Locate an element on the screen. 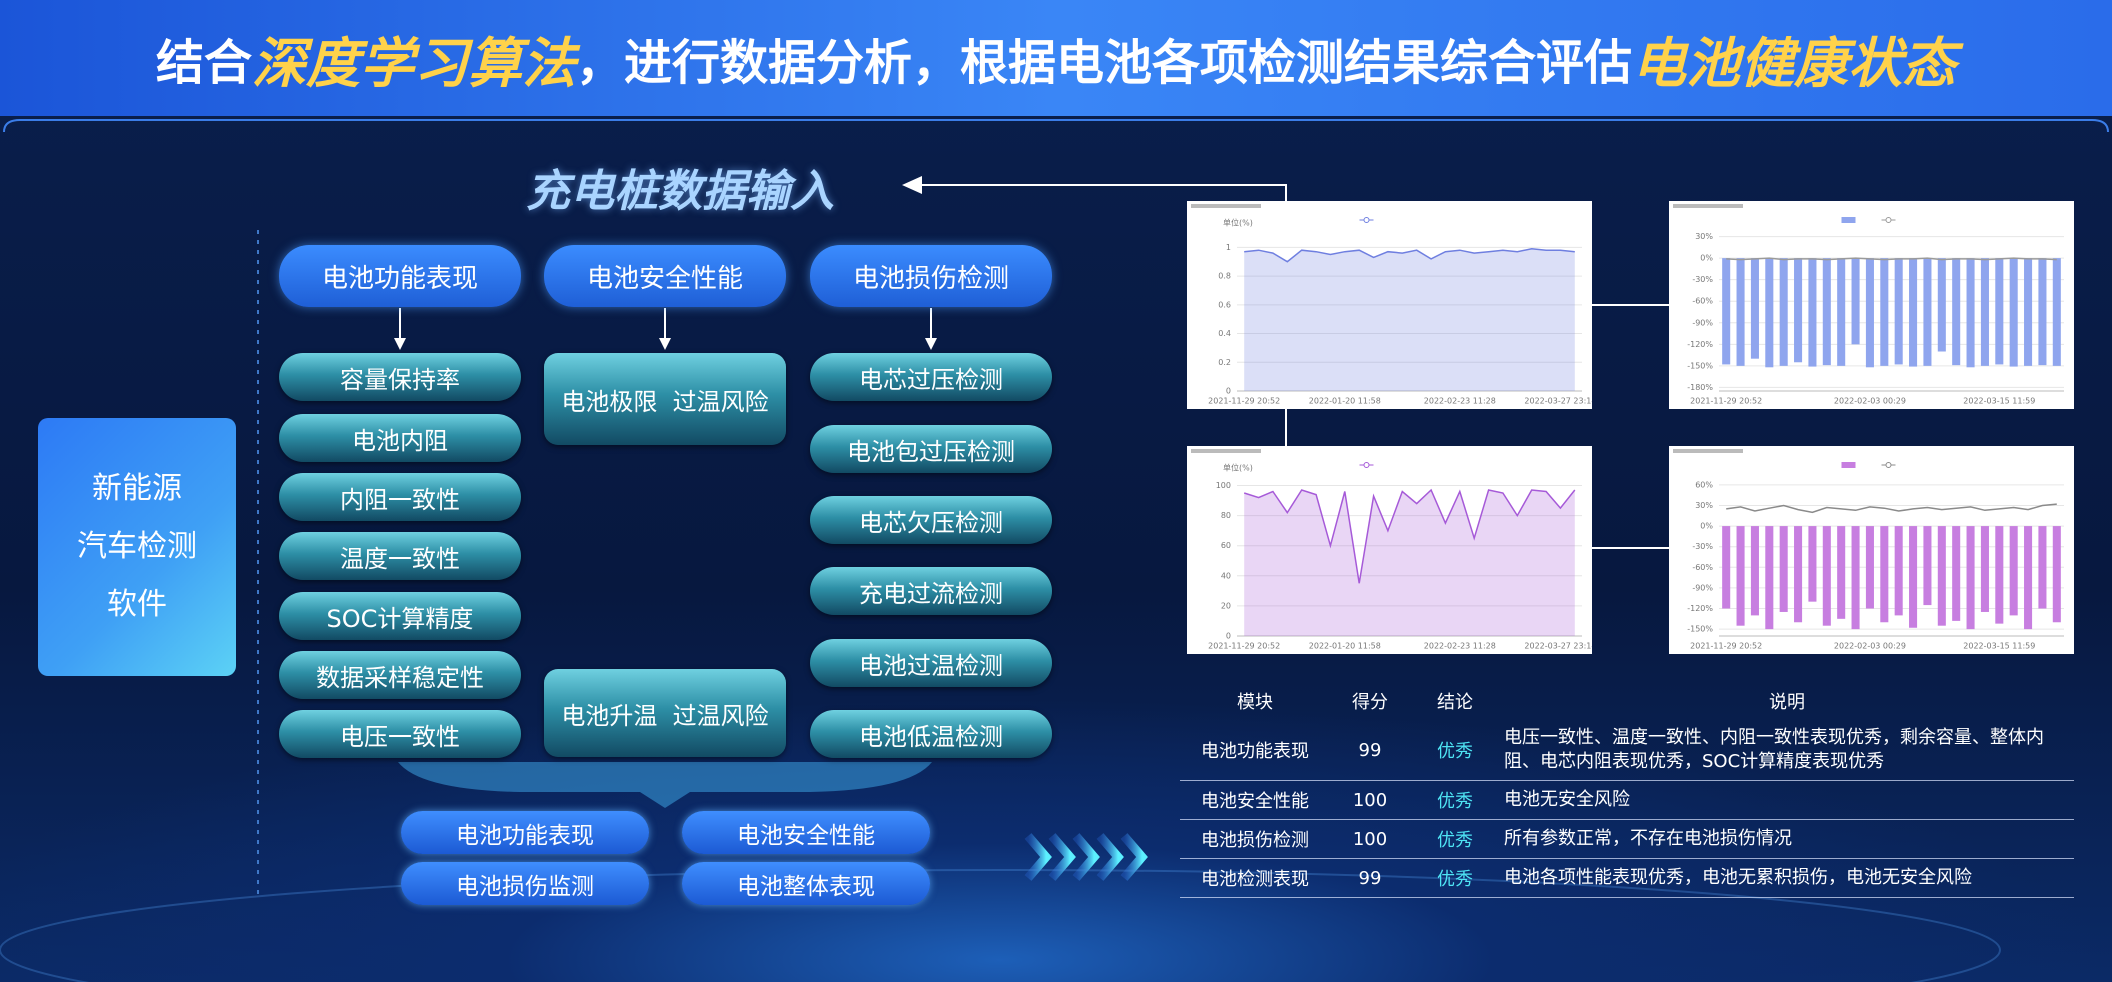 This screenshot has width=2112, height=982. table-header: 模块 得分 结论 说明 is located at coordinates (1627, 701).